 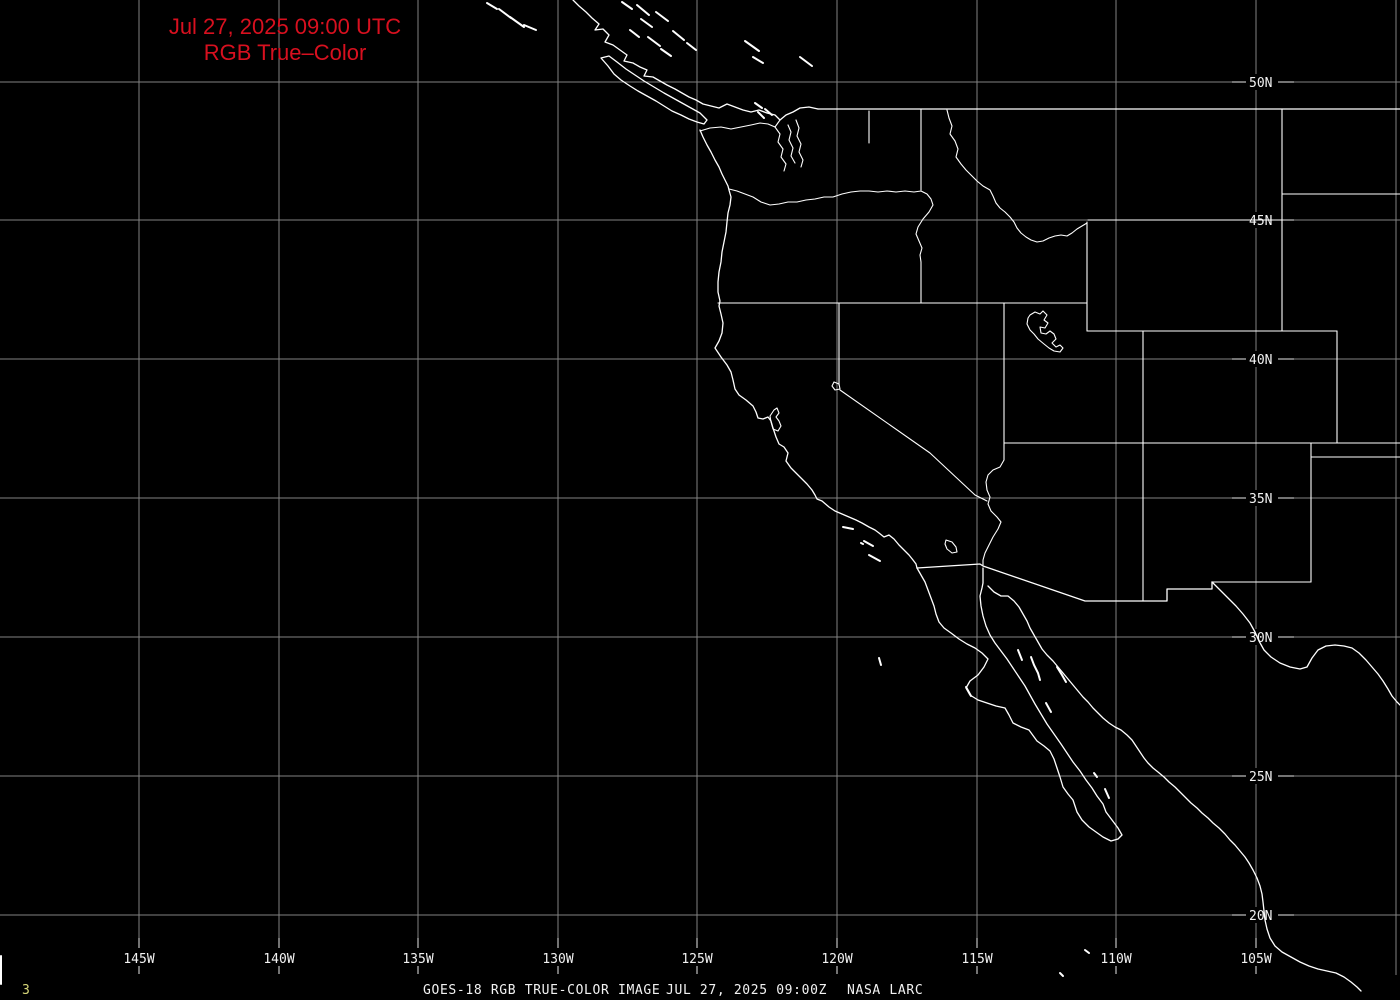 What do you see at coordinates (1260, 221) in the screenshot?
I see `lat-label: 45N` at bounding box center [1260, 221].